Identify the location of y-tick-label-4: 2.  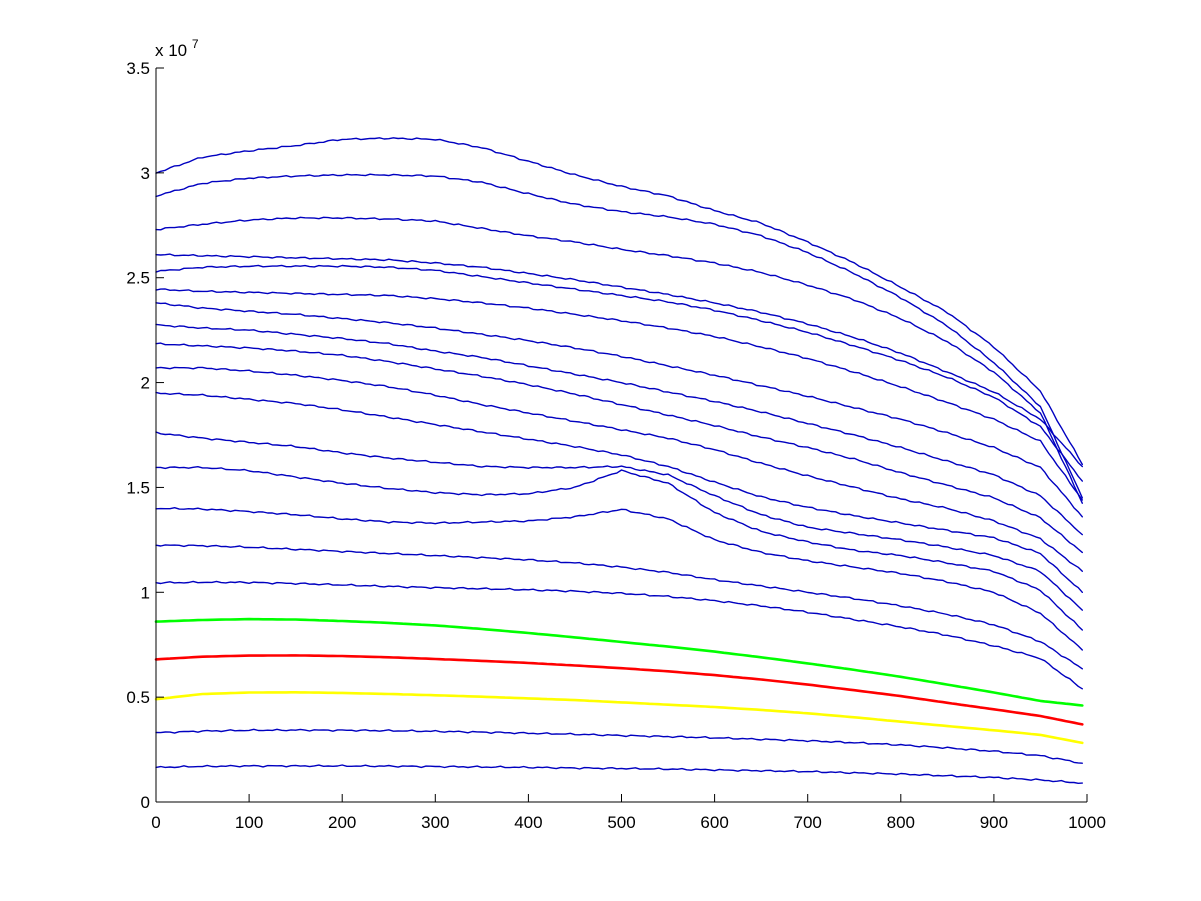
(145, 383).